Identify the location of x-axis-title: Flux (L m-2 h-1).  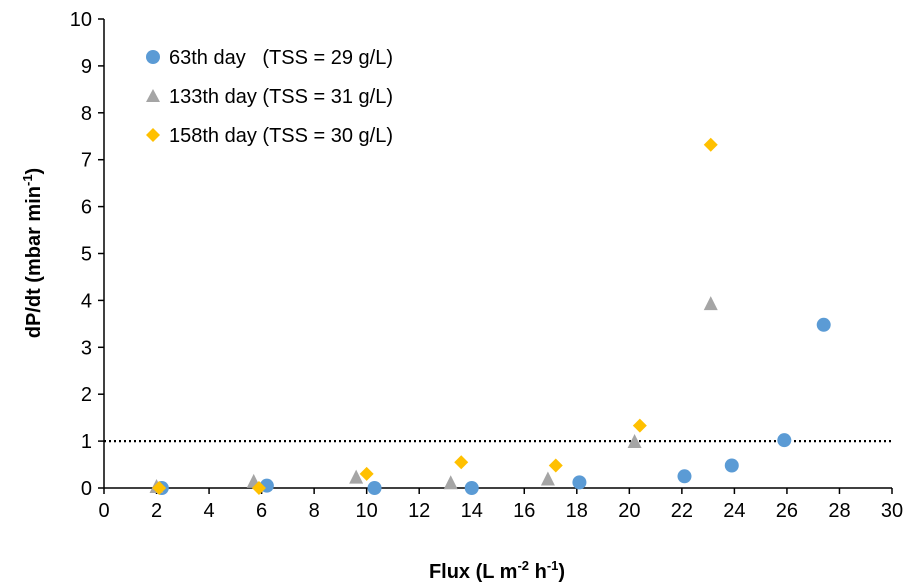
(497, 570).